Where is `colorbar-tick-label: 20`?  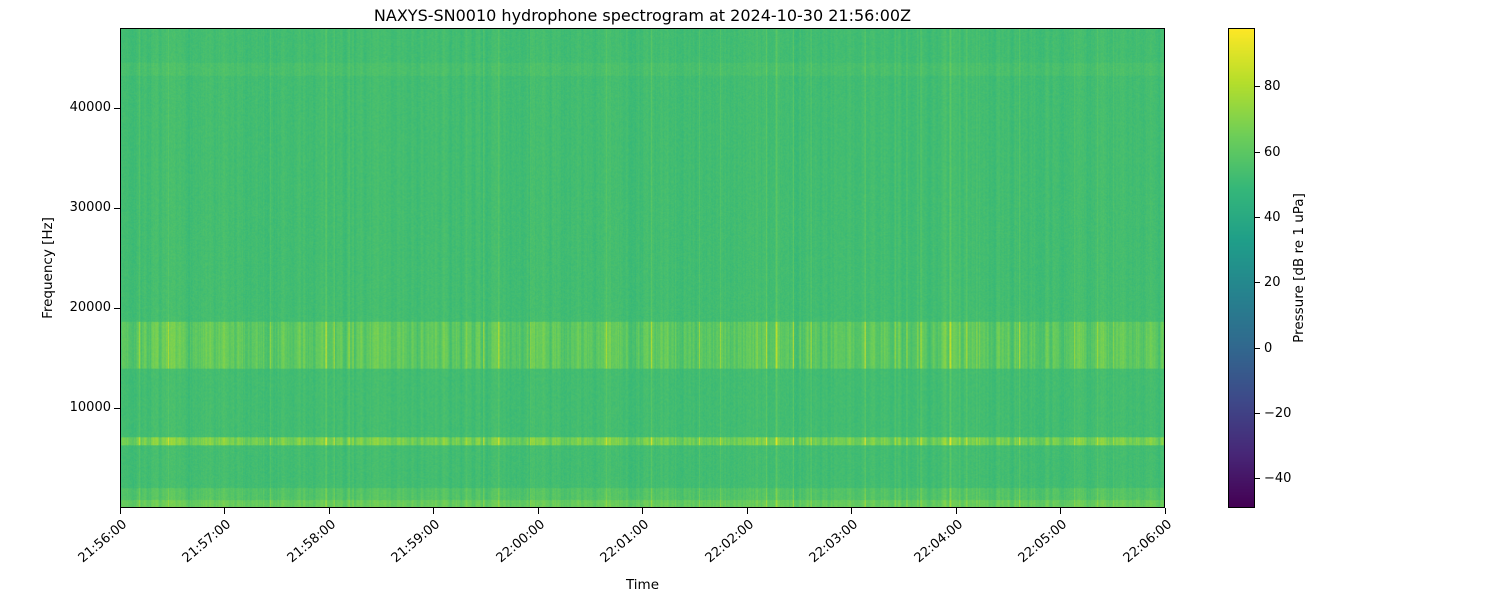
colorbar-tick-label: 20 is located at coordinates (1272, 283).